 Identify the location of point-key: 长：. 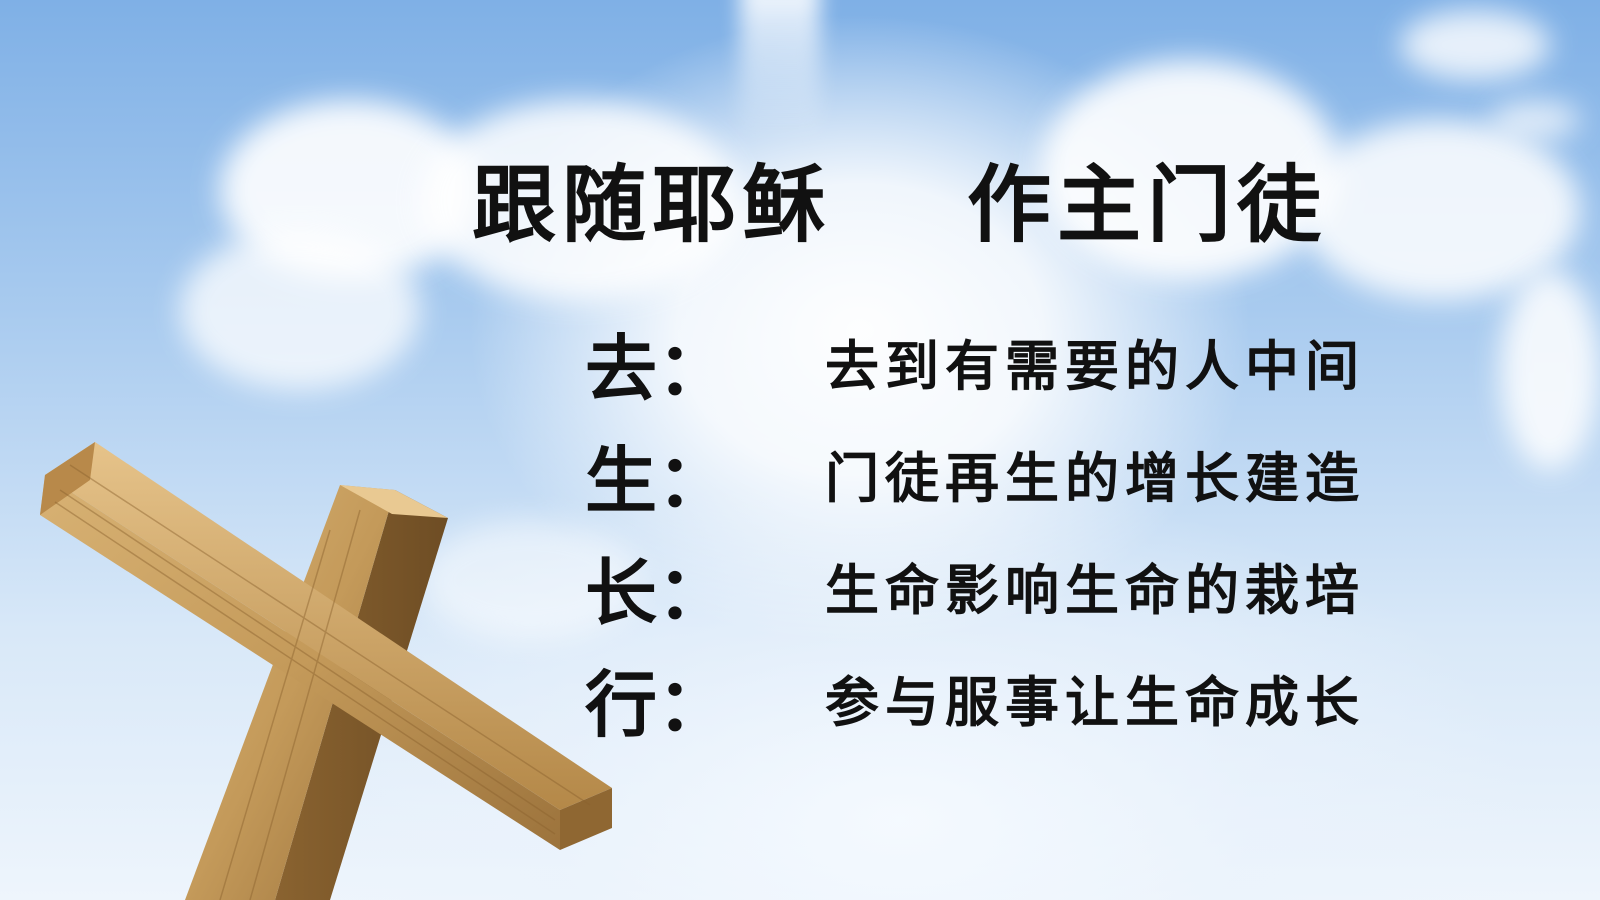
(657, 592).